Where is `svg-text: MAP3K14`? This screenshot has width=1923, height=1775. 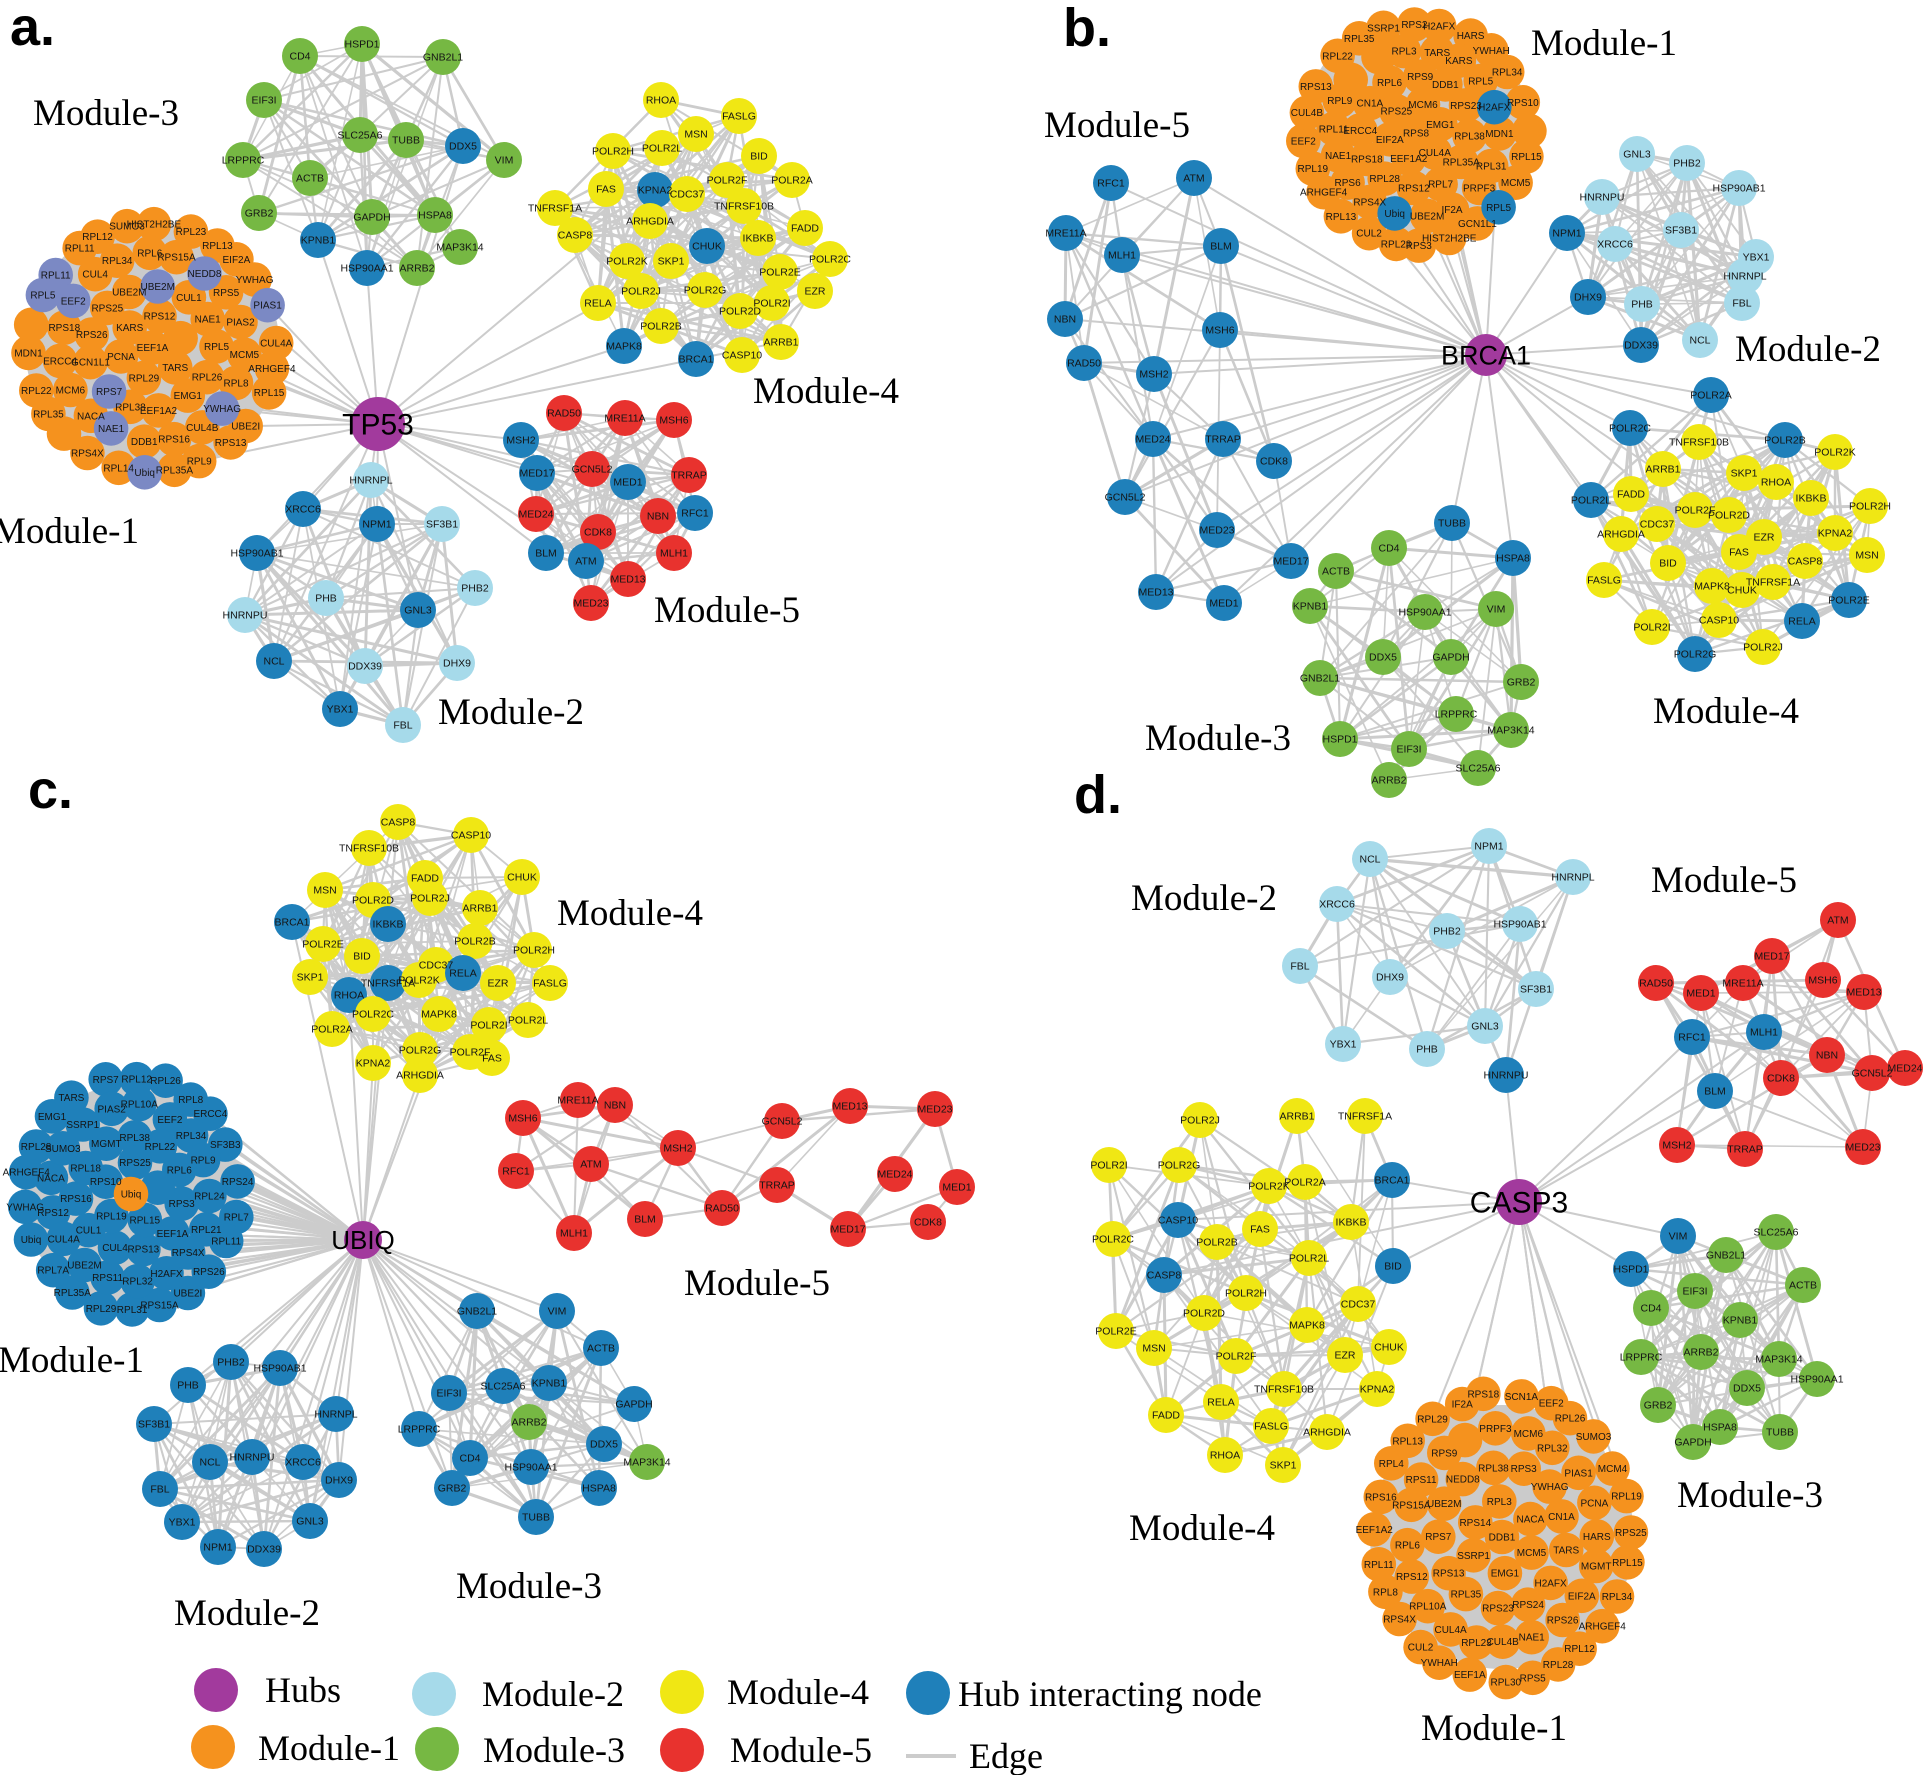 svg-text: MAP3K14 is located at coordinates (459, 248).